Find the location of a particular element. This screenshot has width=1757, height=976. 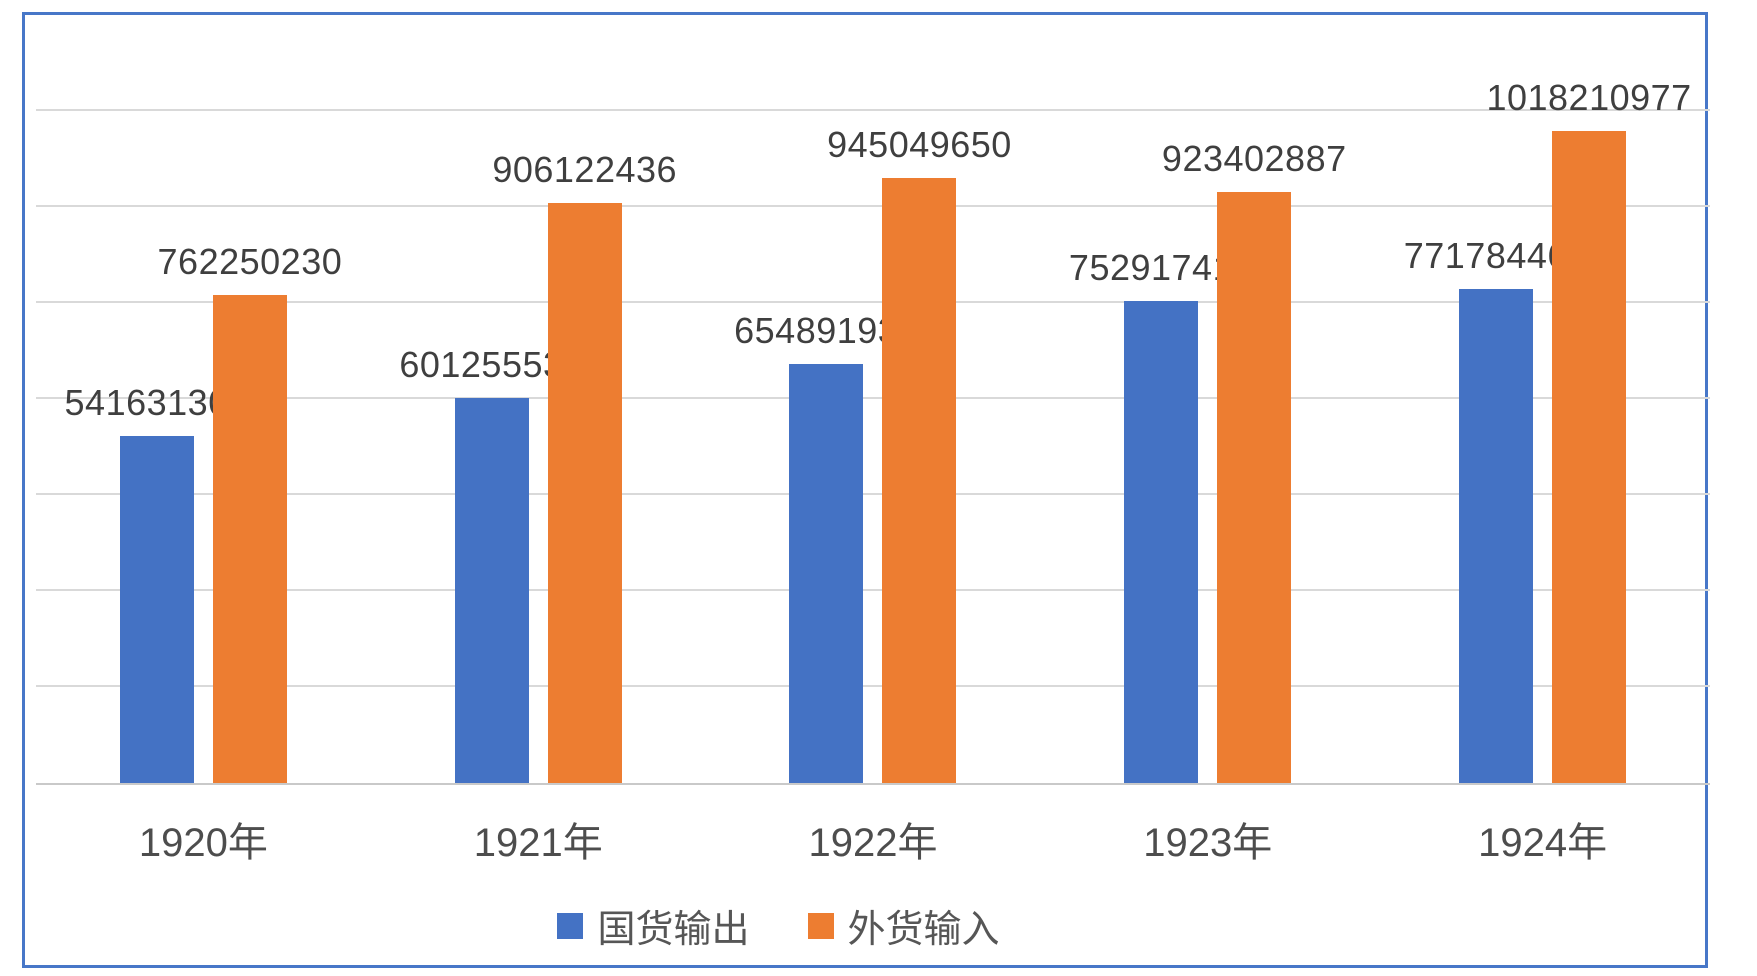

legend-label: 外货输入 is located at coordinates (923, 930).